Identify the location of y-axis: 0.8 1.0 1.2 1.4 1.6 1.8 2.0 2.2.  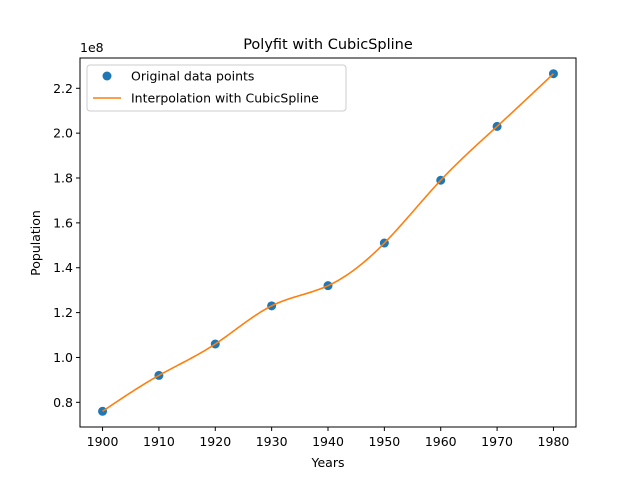
(66, 245).